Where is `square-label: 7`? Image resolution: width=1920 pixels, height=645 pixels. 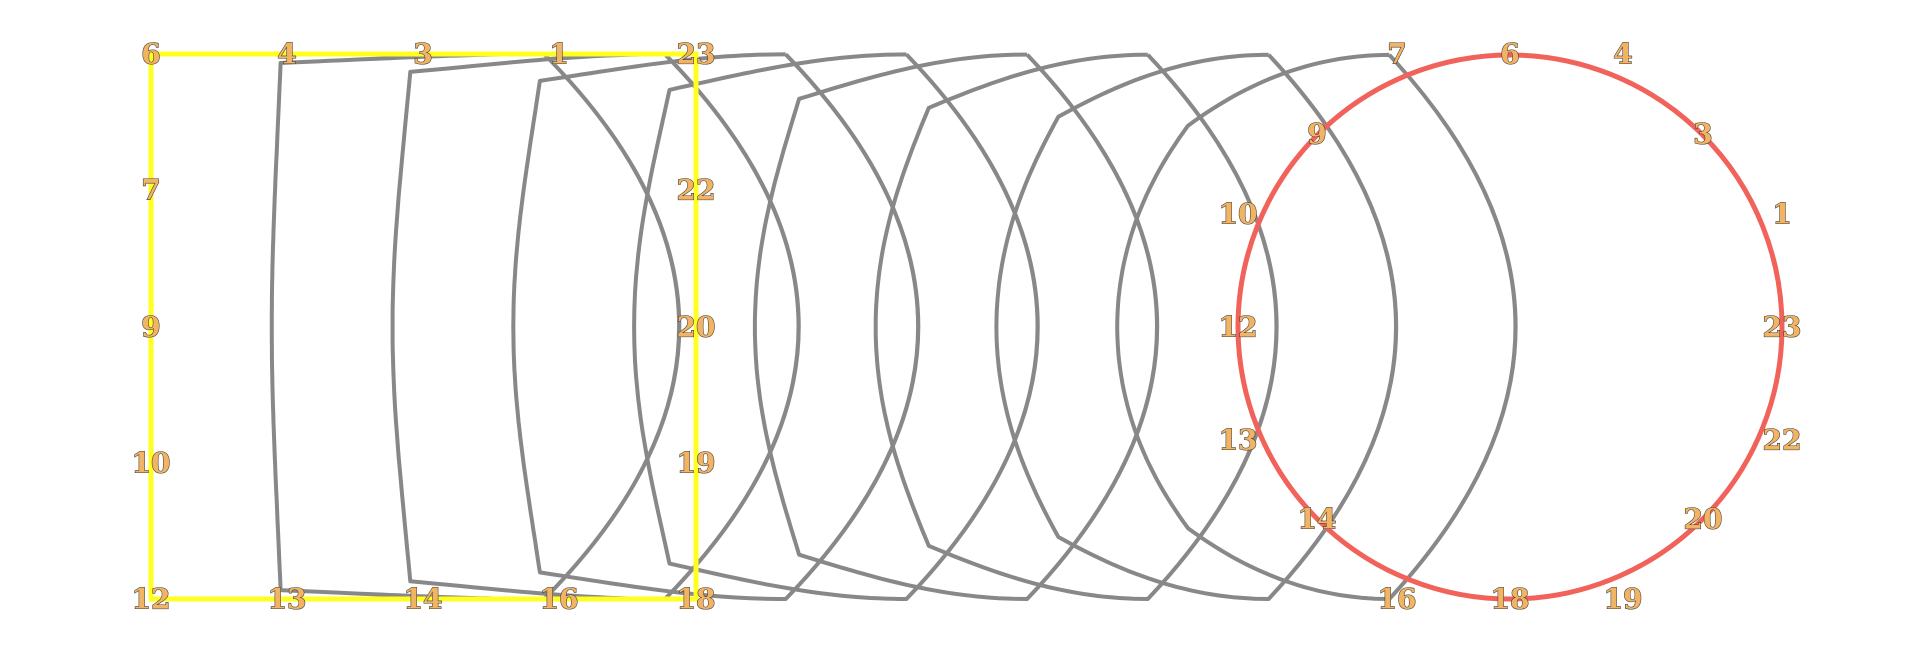 square-label: 7 is located at coordinates (150, 190).